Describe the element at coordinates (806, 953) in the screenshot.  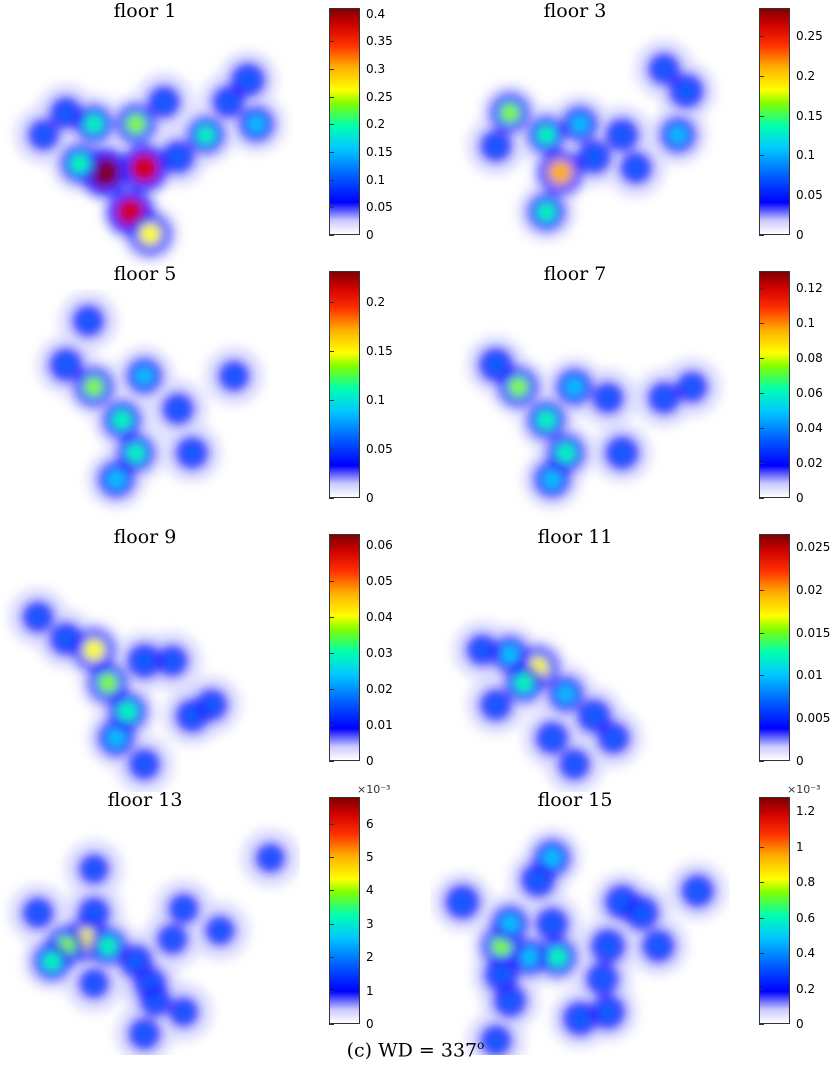
I see `colorbar-tick-label: 0.4` at that location.